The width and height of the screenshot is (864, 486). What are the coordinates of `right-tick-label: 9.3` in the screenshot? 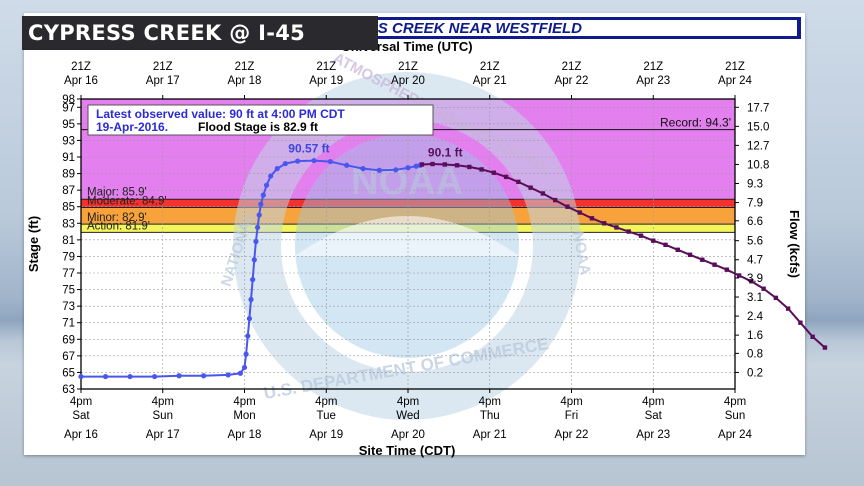 It's located at (755, 185).